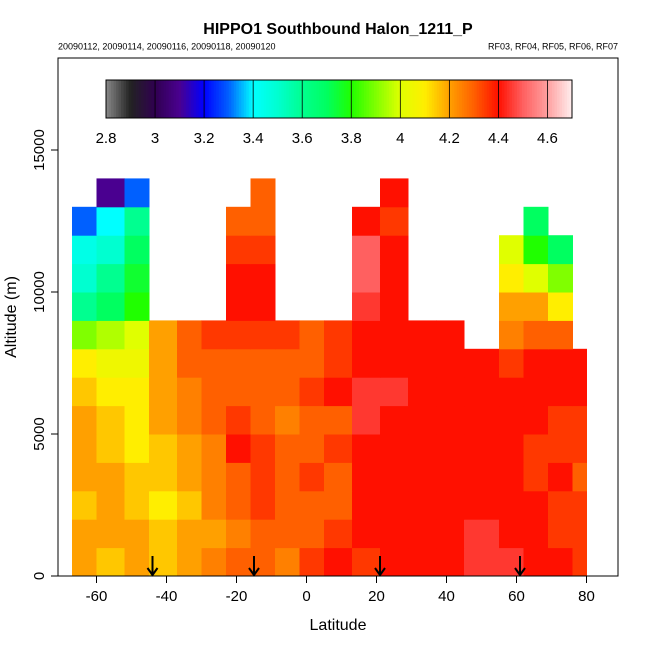  I want to click on colorbar-frame, so click(339, 99).